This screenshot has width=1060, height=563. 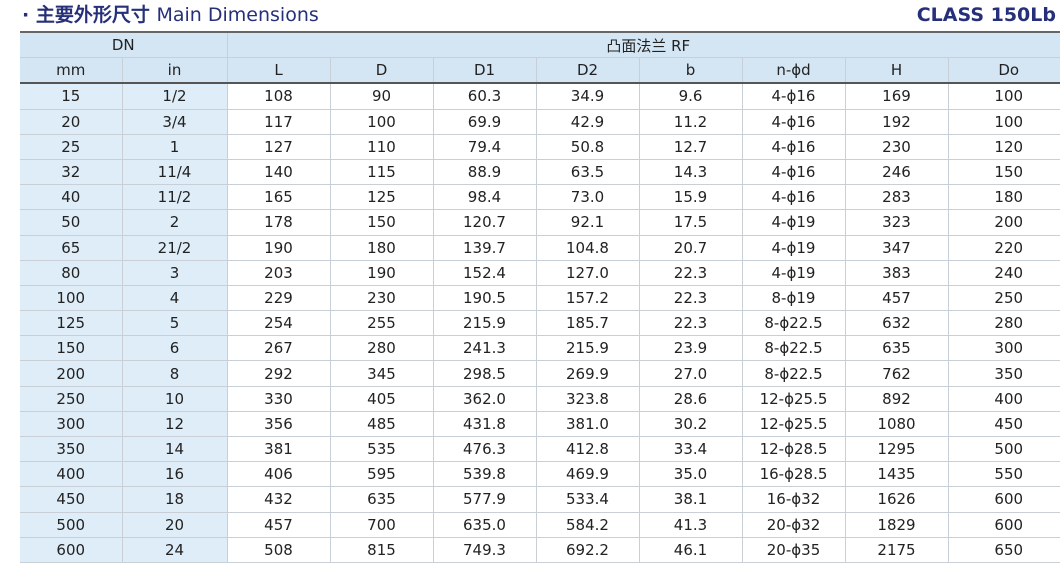 I want to click on table-cell: 485, so click(x=382, y=424).